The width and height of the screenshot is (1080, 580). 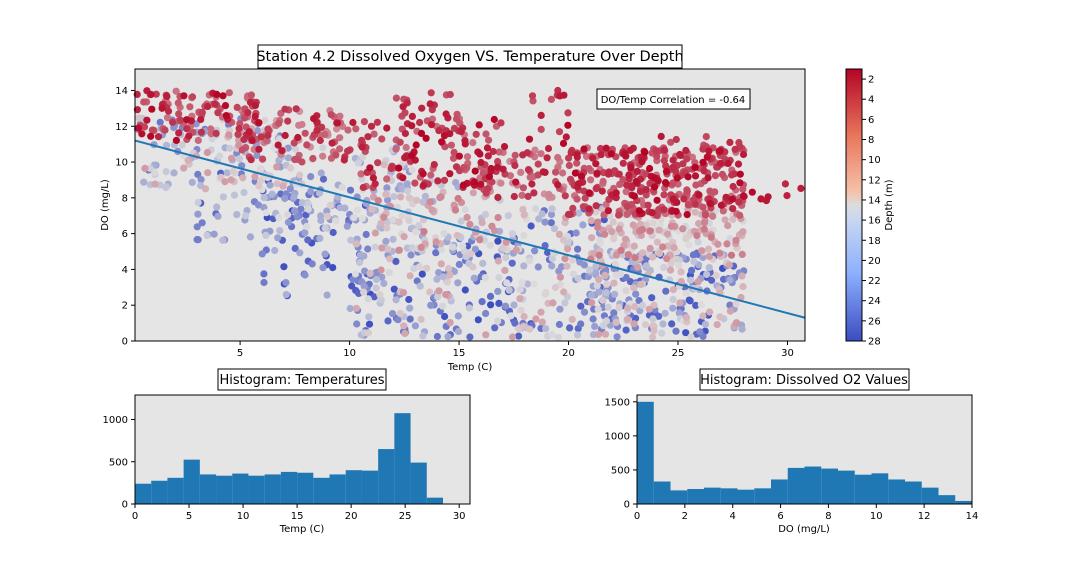 What do you see at coordinates (787, 353) in the screenshot?
I see `x-tick-label: 30` at bounding box center [787, 353].